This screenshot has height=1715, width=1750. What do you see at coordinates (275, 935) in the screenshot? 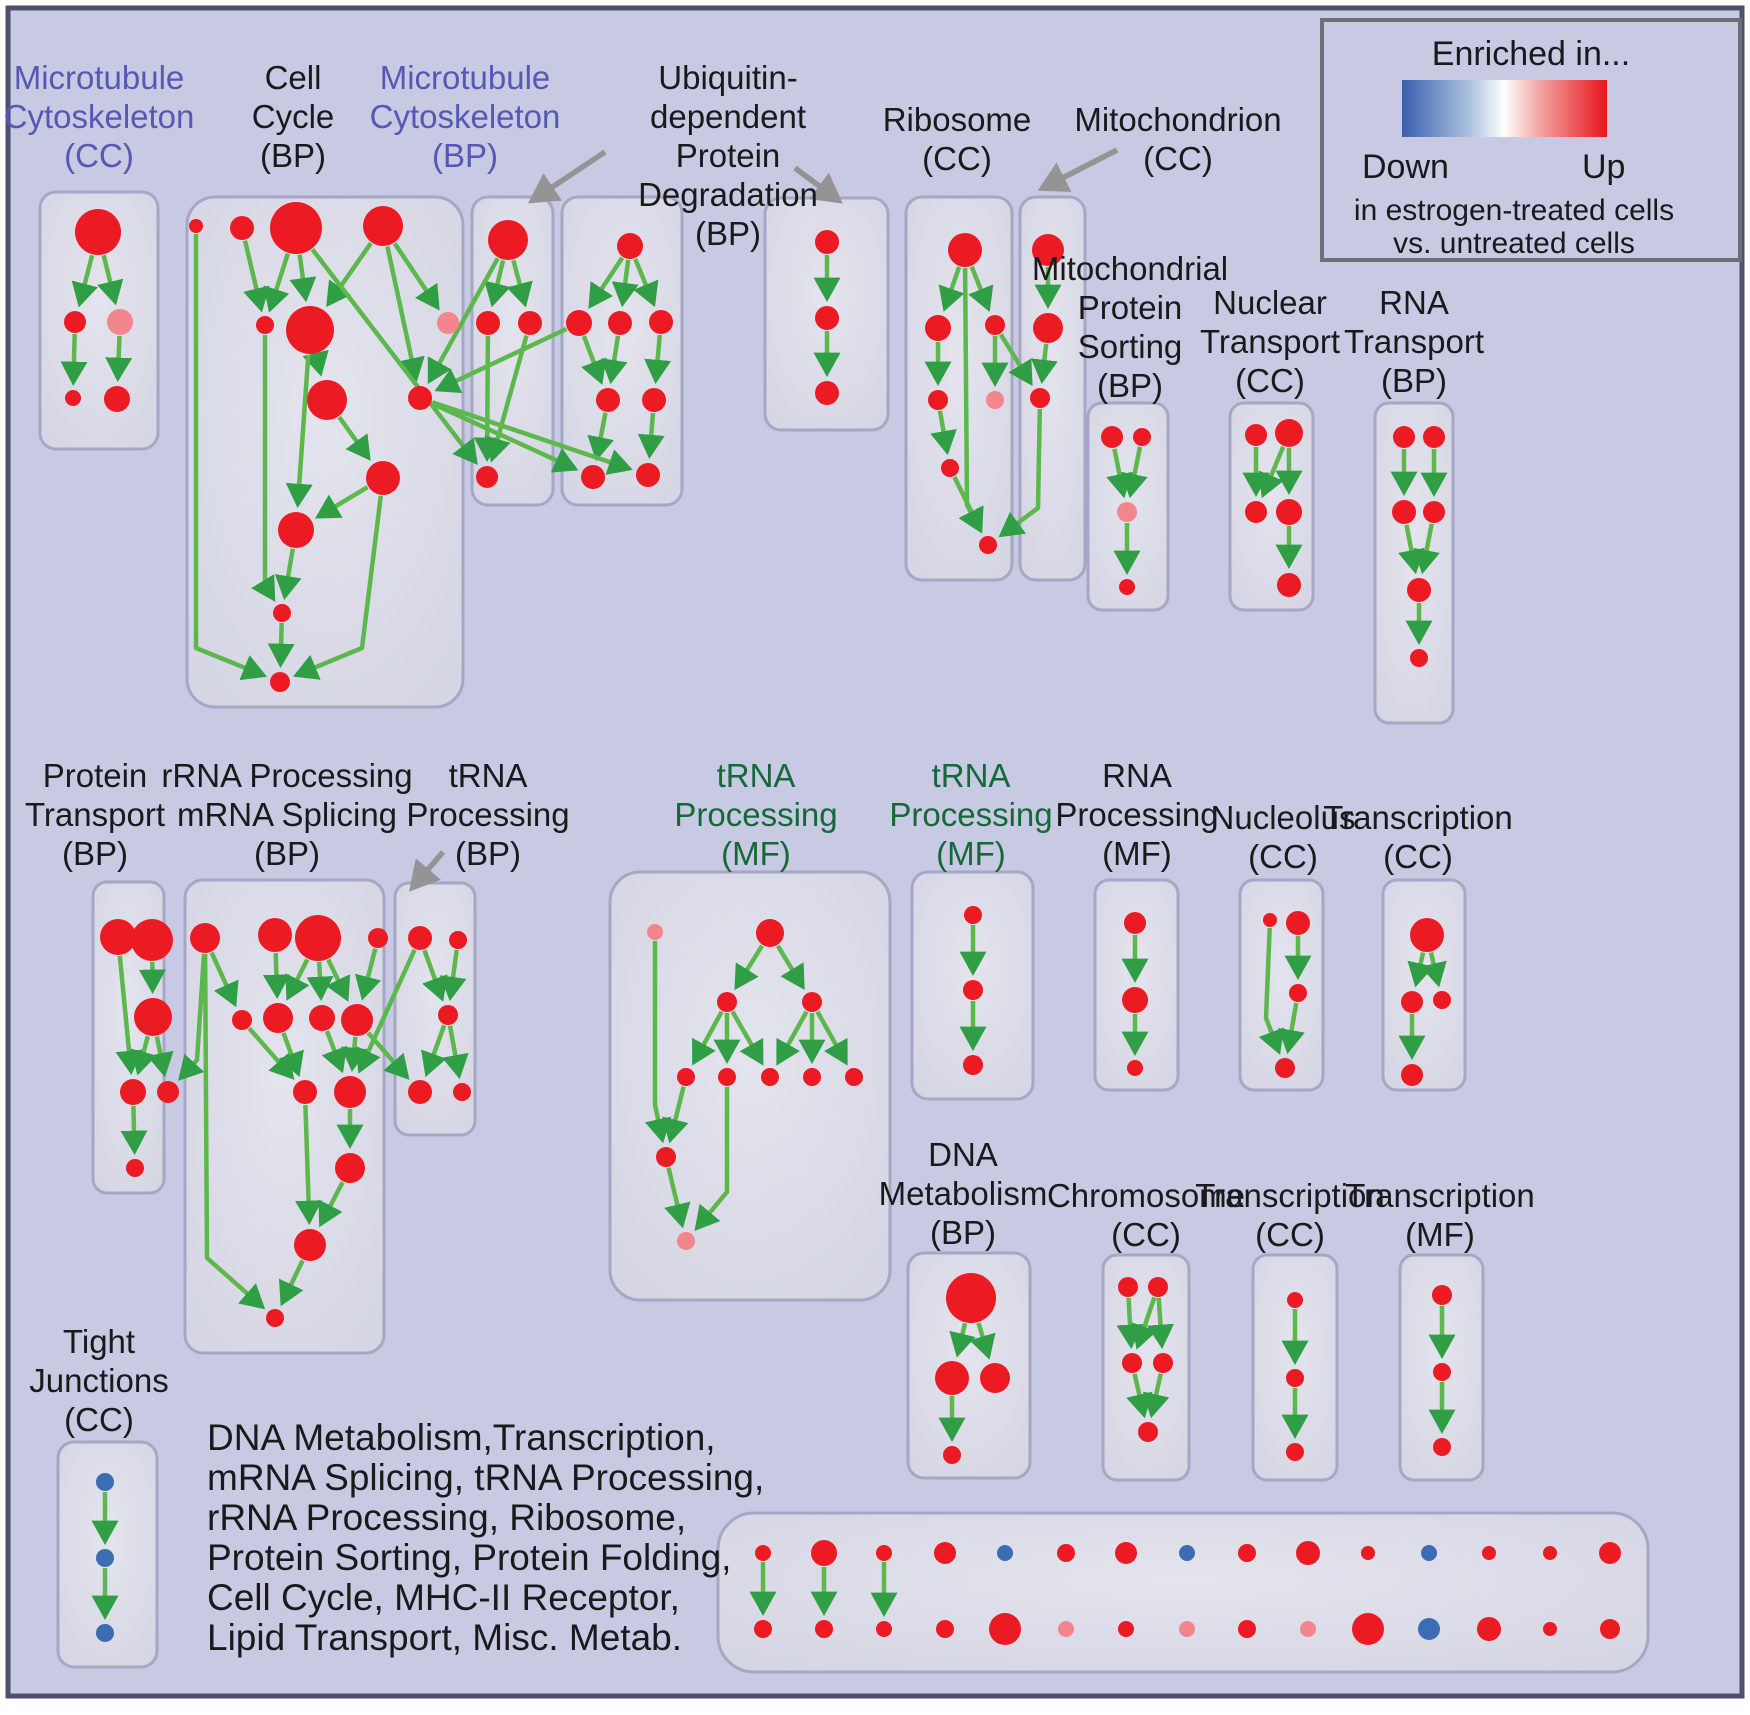
I see `rrna-node-rr2` at bounding box center [275, 935].